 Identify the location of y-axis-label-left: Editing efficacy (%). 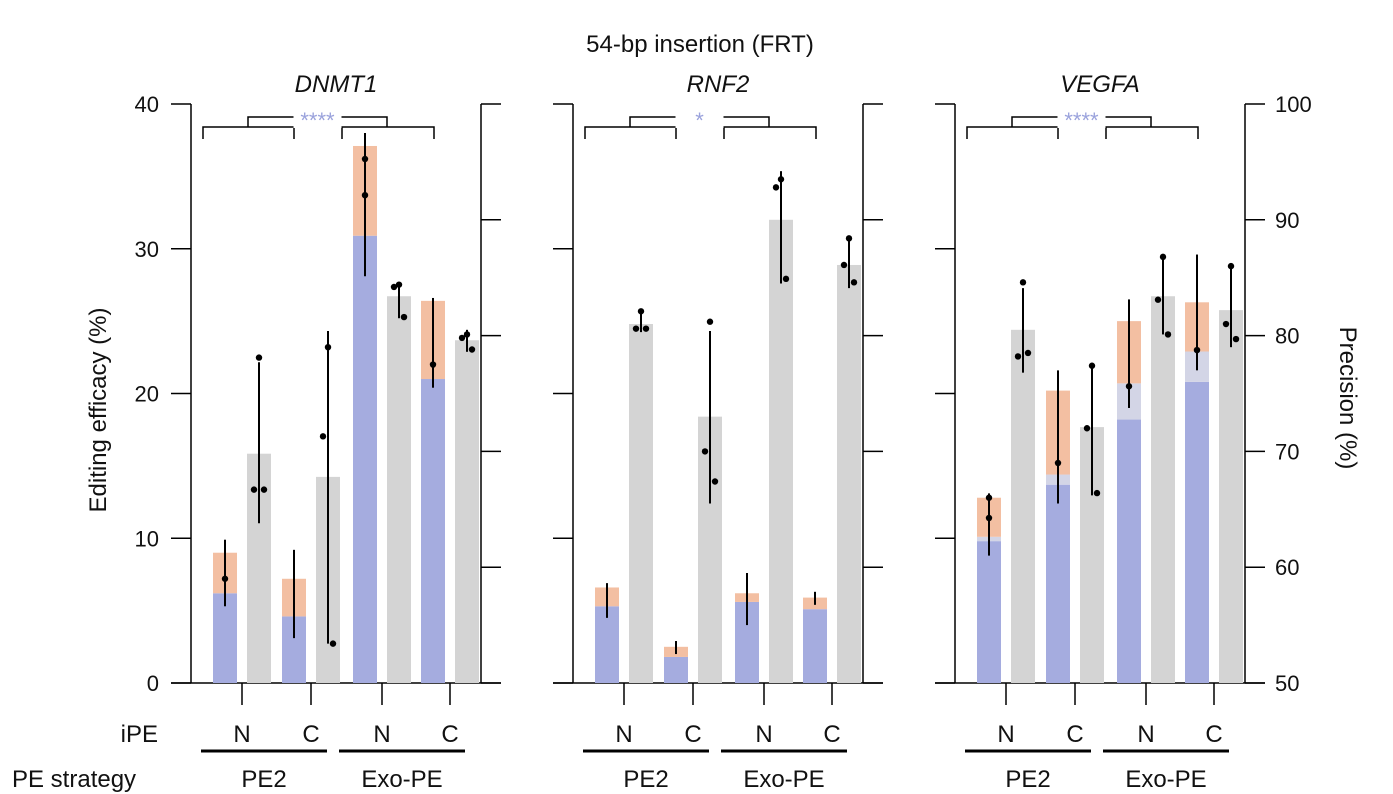
(98, 410).